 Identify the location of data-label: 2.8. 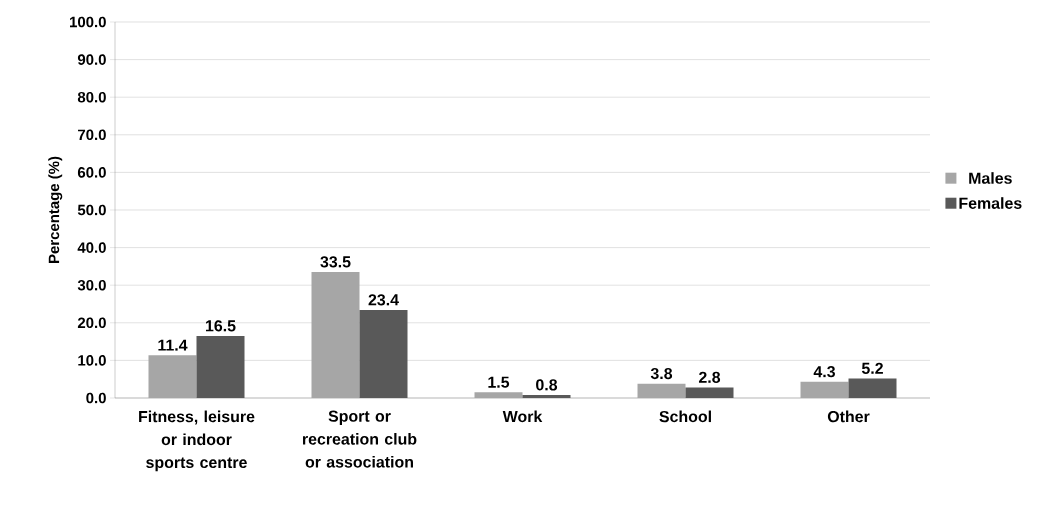
(709, 377).